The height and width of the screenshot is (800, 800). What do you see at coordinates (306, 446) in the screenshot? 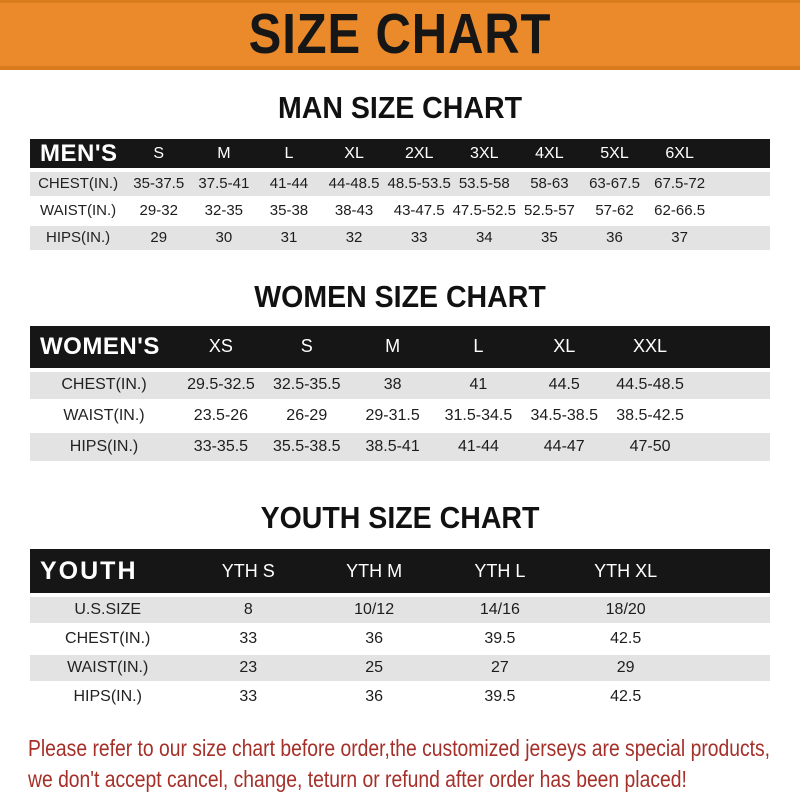
I see `size-cell: 35.5-38.5` at bounding box center [306, 446].